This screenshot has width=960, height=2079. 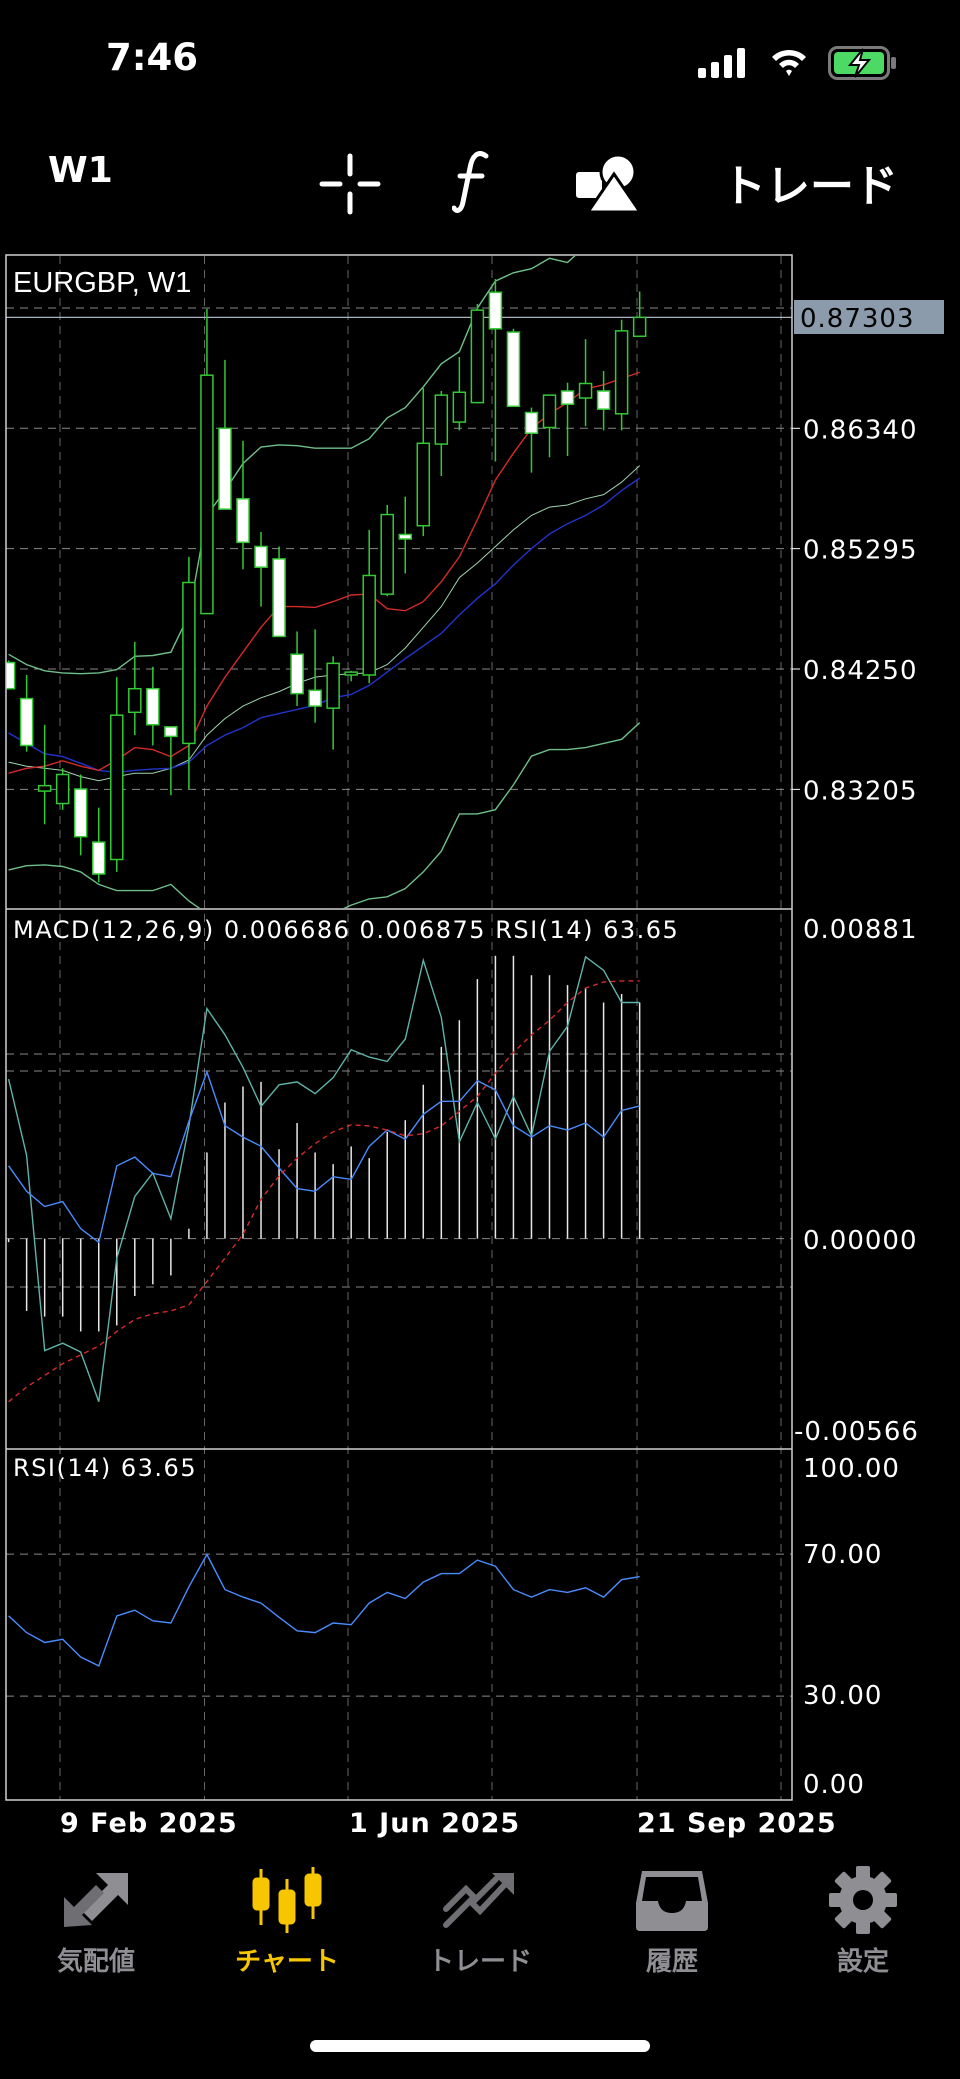 What do you see at coordinates (863, 1900) in the screenshot?
I see `settings-gear-icon` at bounding box center [863, 1900].